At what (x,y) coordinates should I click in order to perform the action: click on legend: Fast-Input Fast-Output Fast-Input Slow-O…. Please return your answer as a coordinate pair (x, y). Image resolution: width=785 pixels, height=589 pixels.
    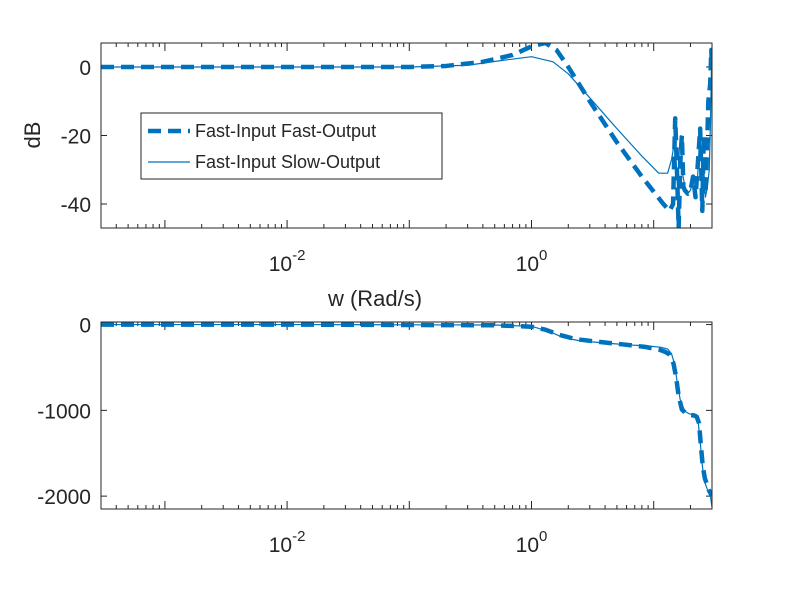
    Looking at the image, I should click on (291, 146).